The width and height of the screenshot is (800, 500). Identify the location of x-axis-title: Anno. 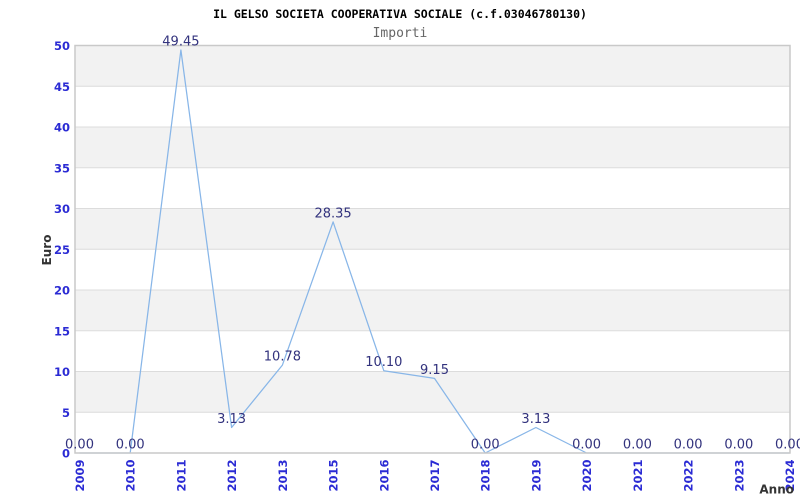
(776, 490).